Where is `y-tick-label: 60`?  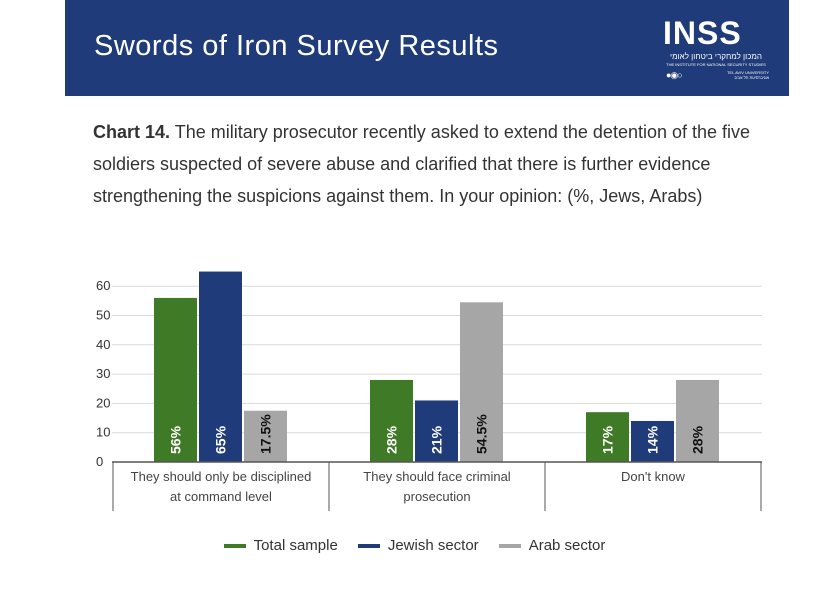 y-tick-label: 60 is located at coordinates (103, 285).